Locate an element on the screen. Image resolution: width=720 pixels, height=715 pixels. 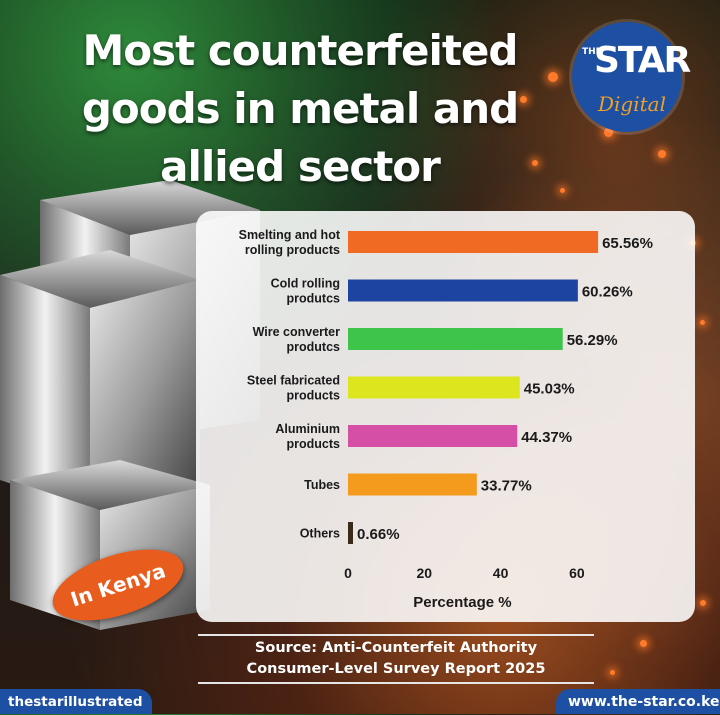
source-line: Source: Anti-Counterfeit Authority is located at coordinates (396, 648).